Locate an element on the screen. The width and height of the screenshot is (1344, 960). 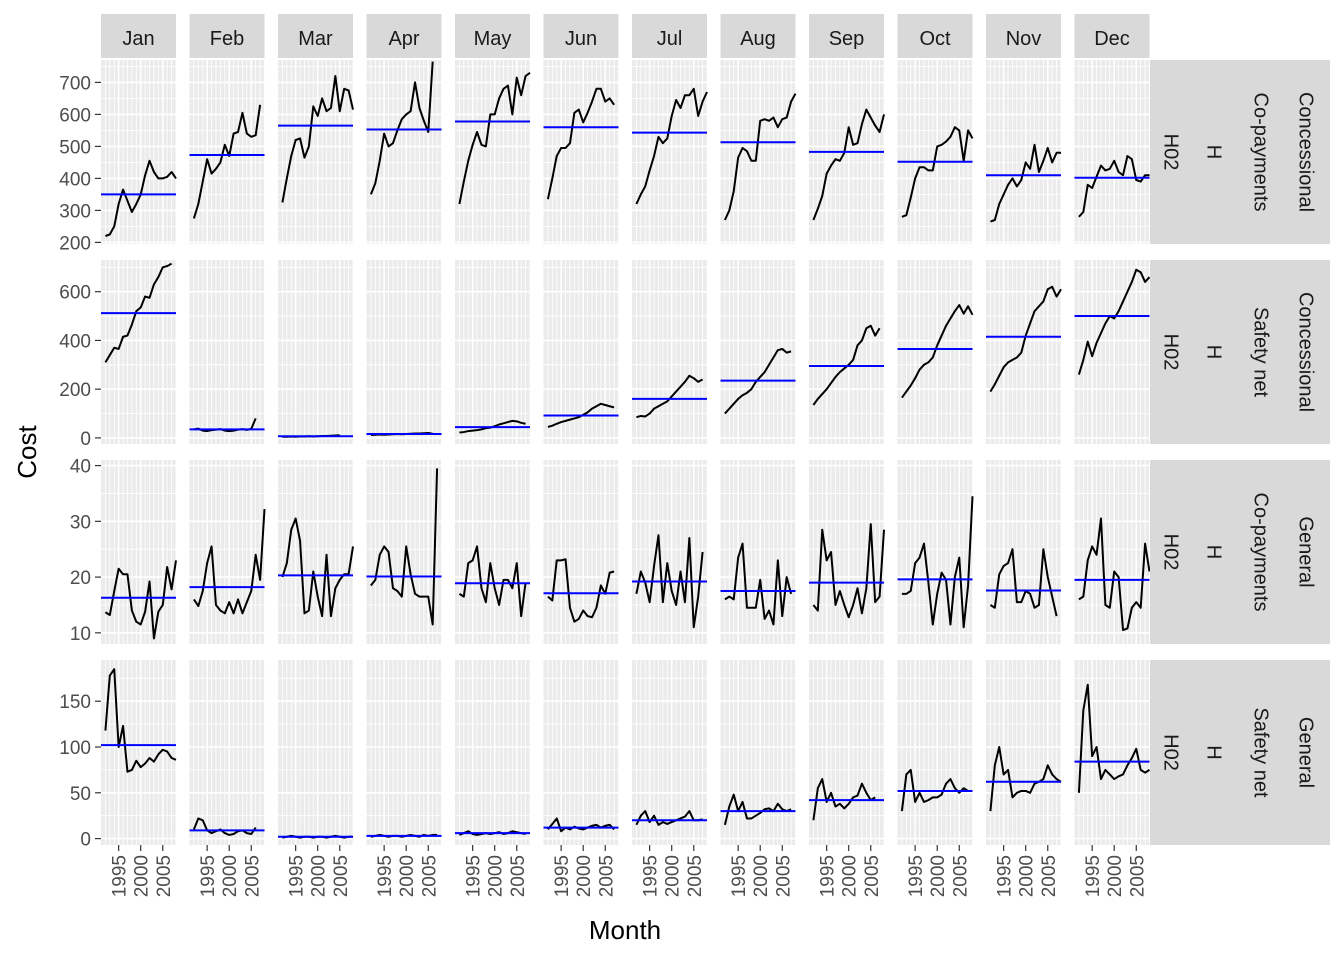
y-tick-label: 100 is located at coordinates (75, 748).